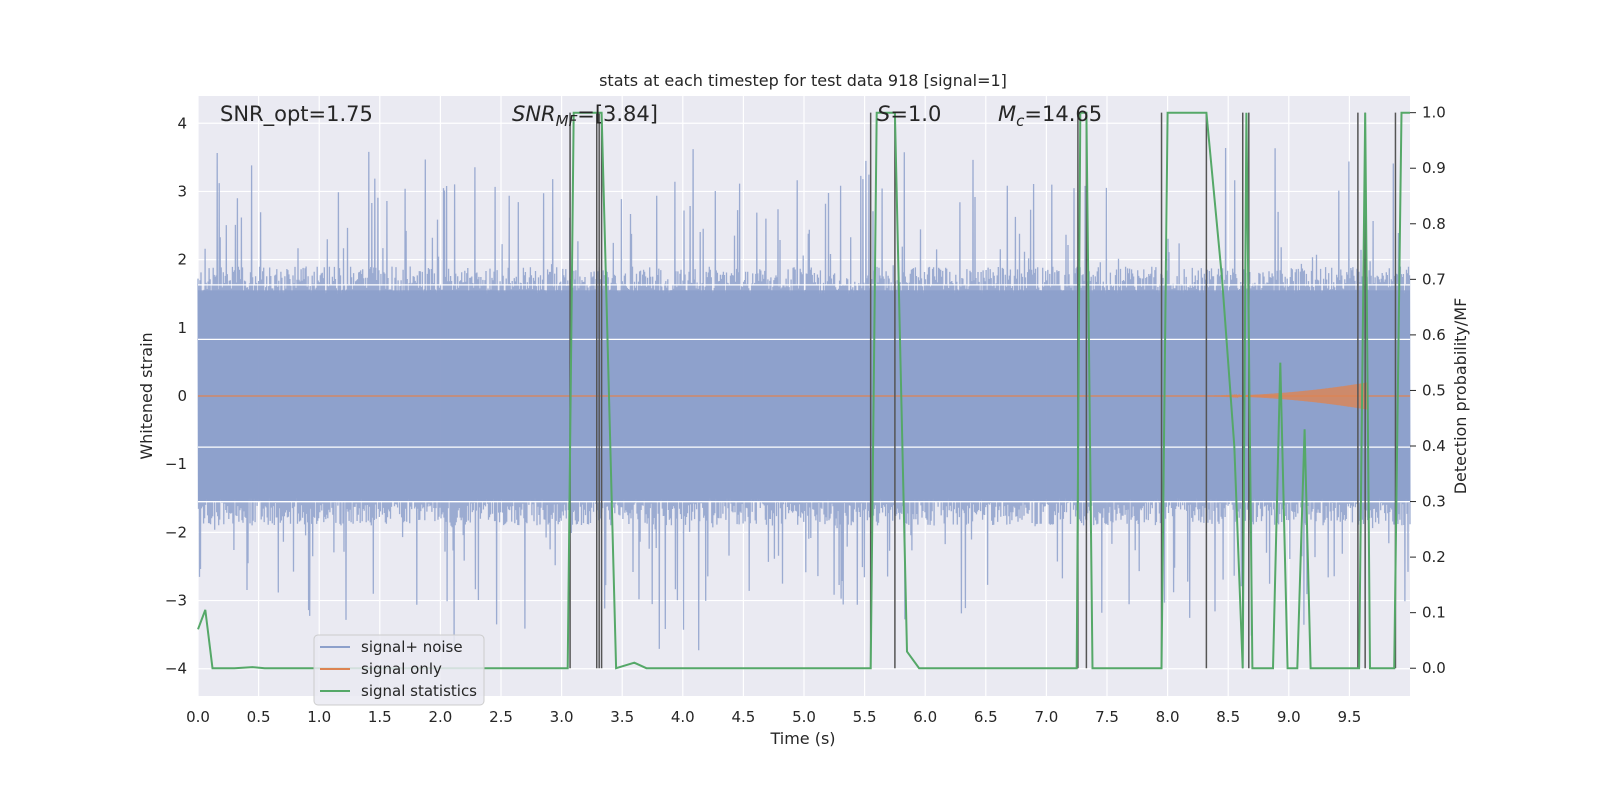  Describe the element at coordinates (1349, 717) in the screenshot. I see `x-tick-label: 9.5` at that location.